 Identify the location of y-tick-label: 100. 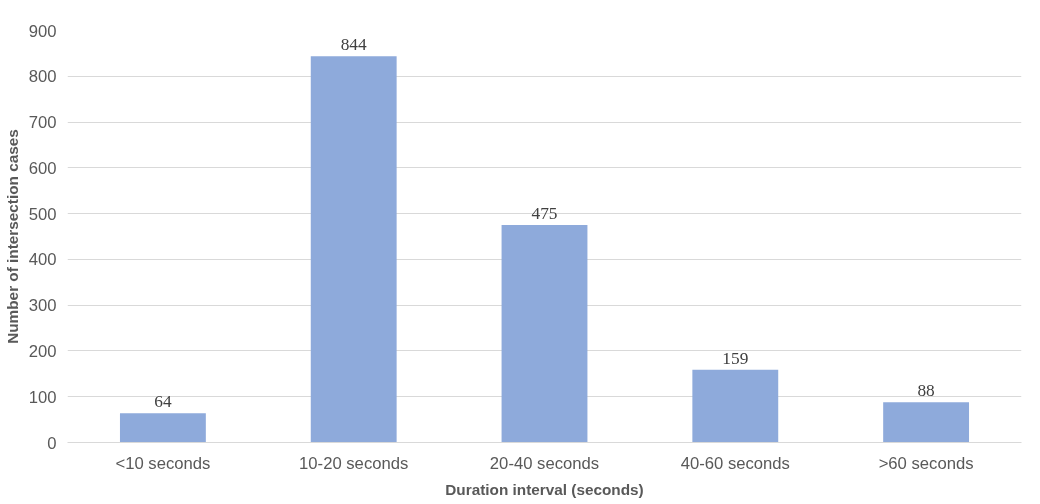
(42, 397).